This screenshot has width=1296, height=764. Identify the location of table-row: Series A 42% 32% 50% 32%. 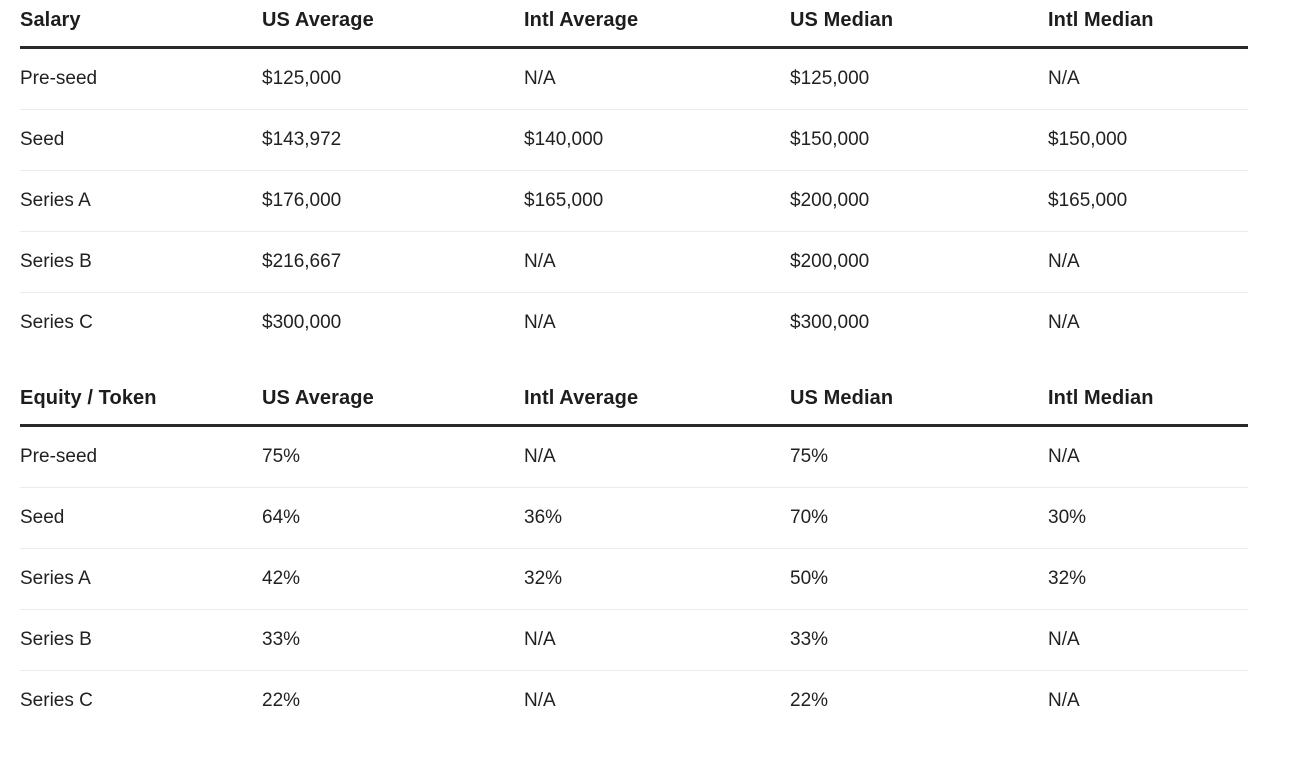
(634, 579).